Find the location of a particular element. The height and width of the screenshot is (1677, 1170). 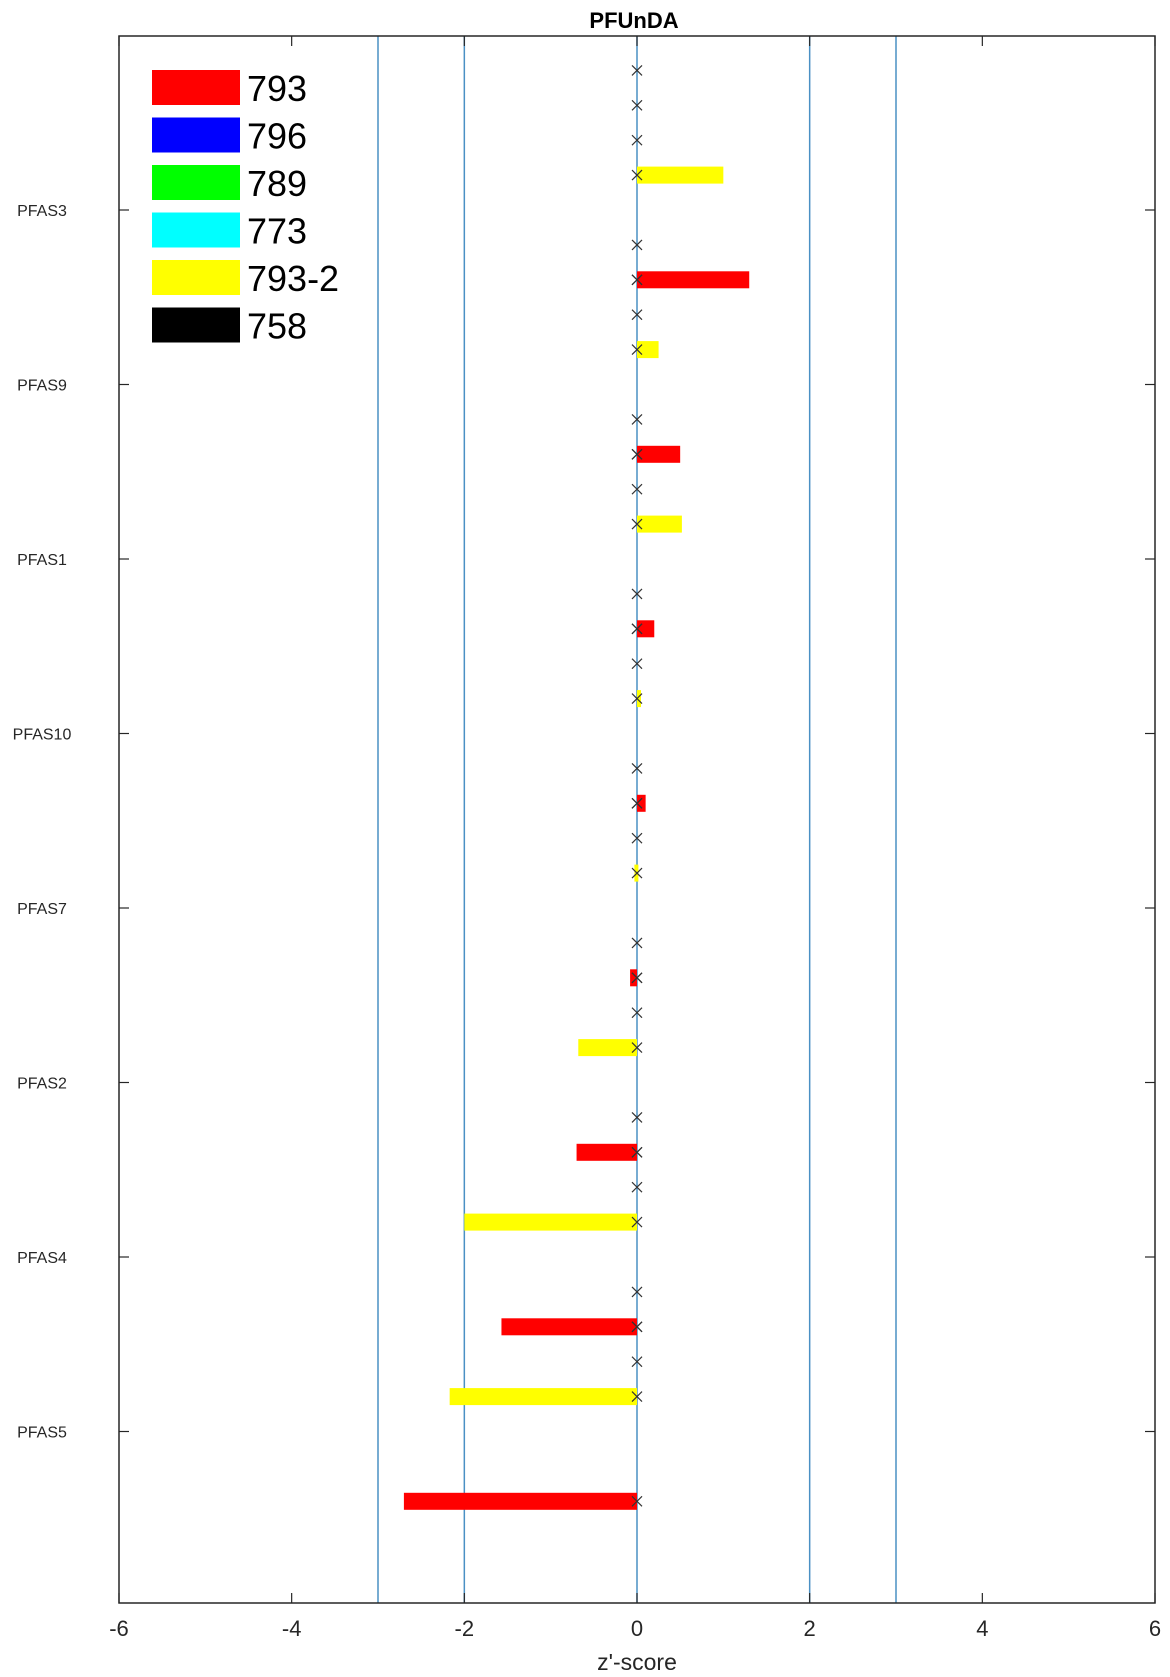

legend-label-758: 758 is located at coordinates (277, 326).